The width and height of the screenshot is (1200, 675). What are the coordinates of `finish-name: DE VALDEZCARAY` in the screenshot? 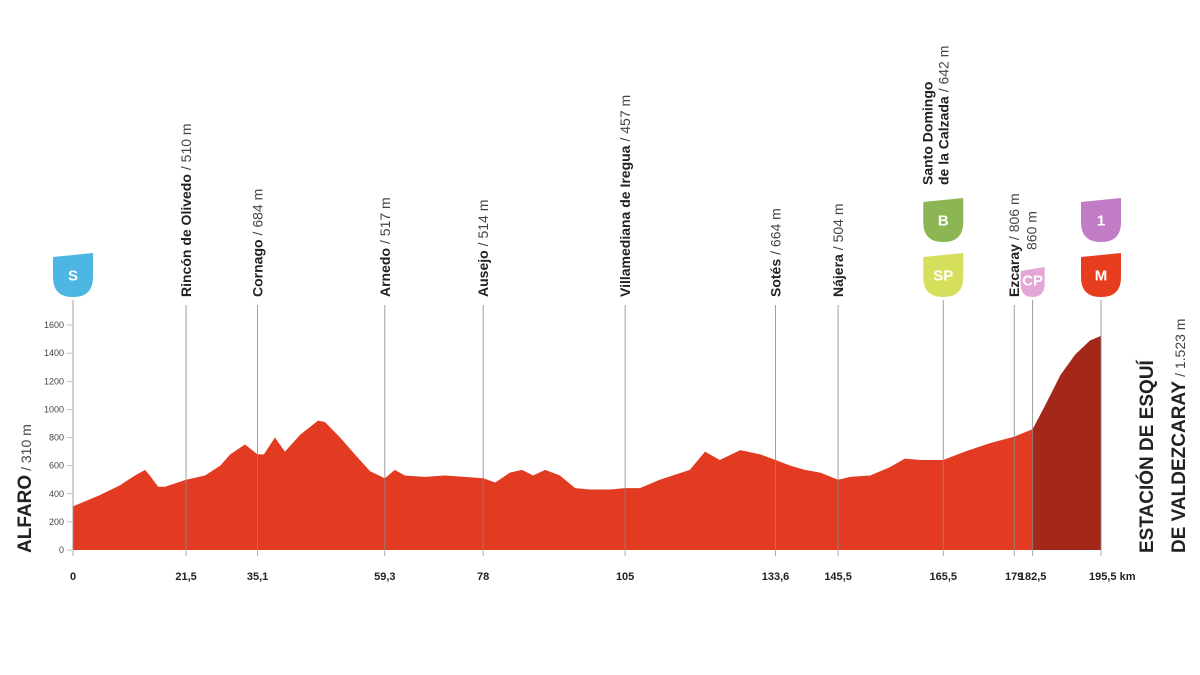 It's located at (1179, 467).